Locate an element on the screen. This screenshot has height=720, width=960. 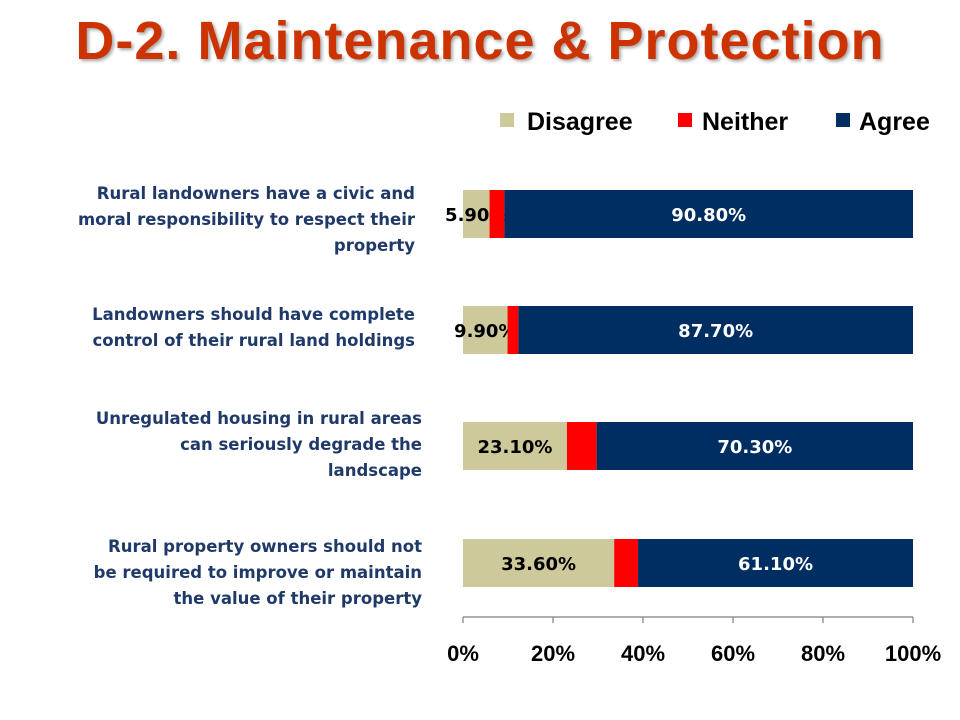
data-label-disagree-2: 9.90% is located at coordinates (485, 331).